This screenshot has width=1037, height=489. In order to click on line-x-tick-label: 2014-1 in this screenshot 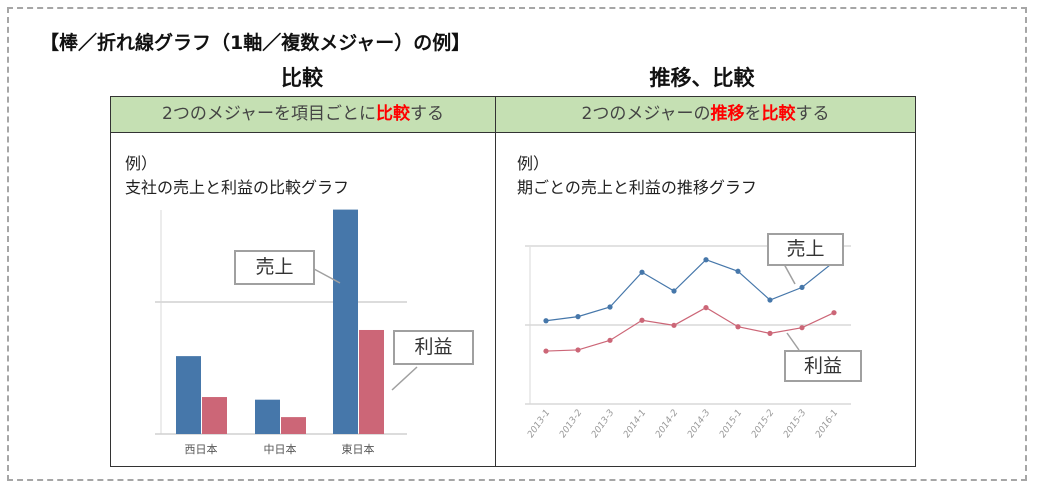, I will do `click(635, 424)`.